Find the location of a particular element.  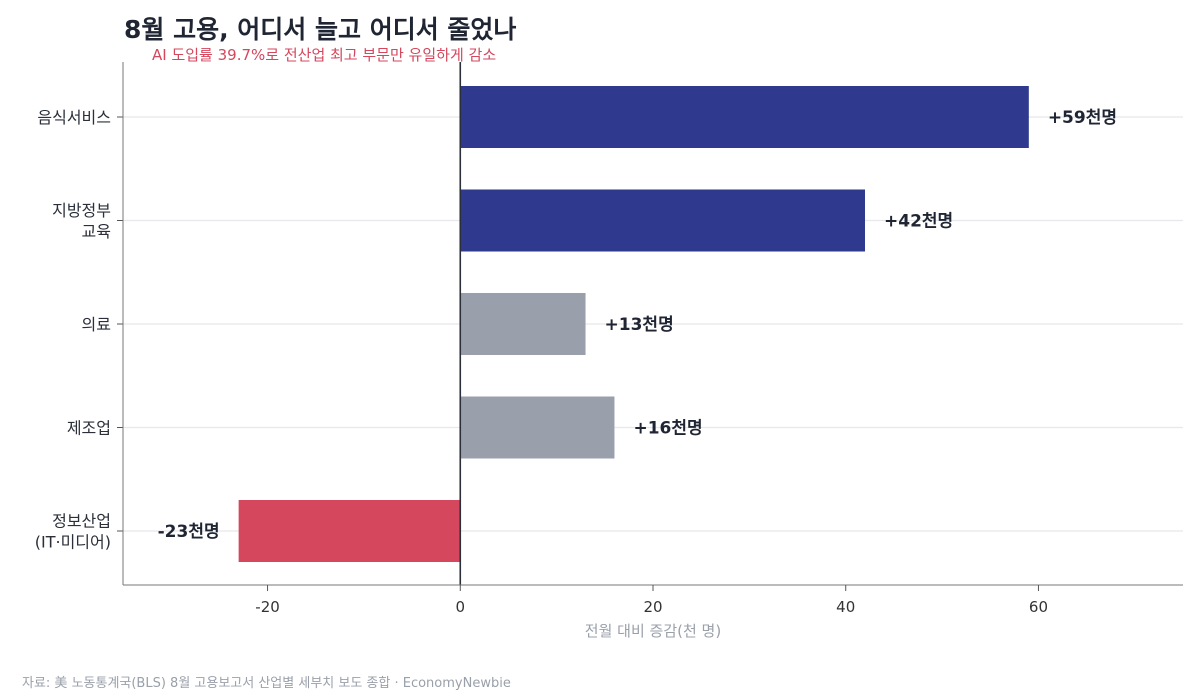

data-label: +42천명 is located at coordinates (918, 222).